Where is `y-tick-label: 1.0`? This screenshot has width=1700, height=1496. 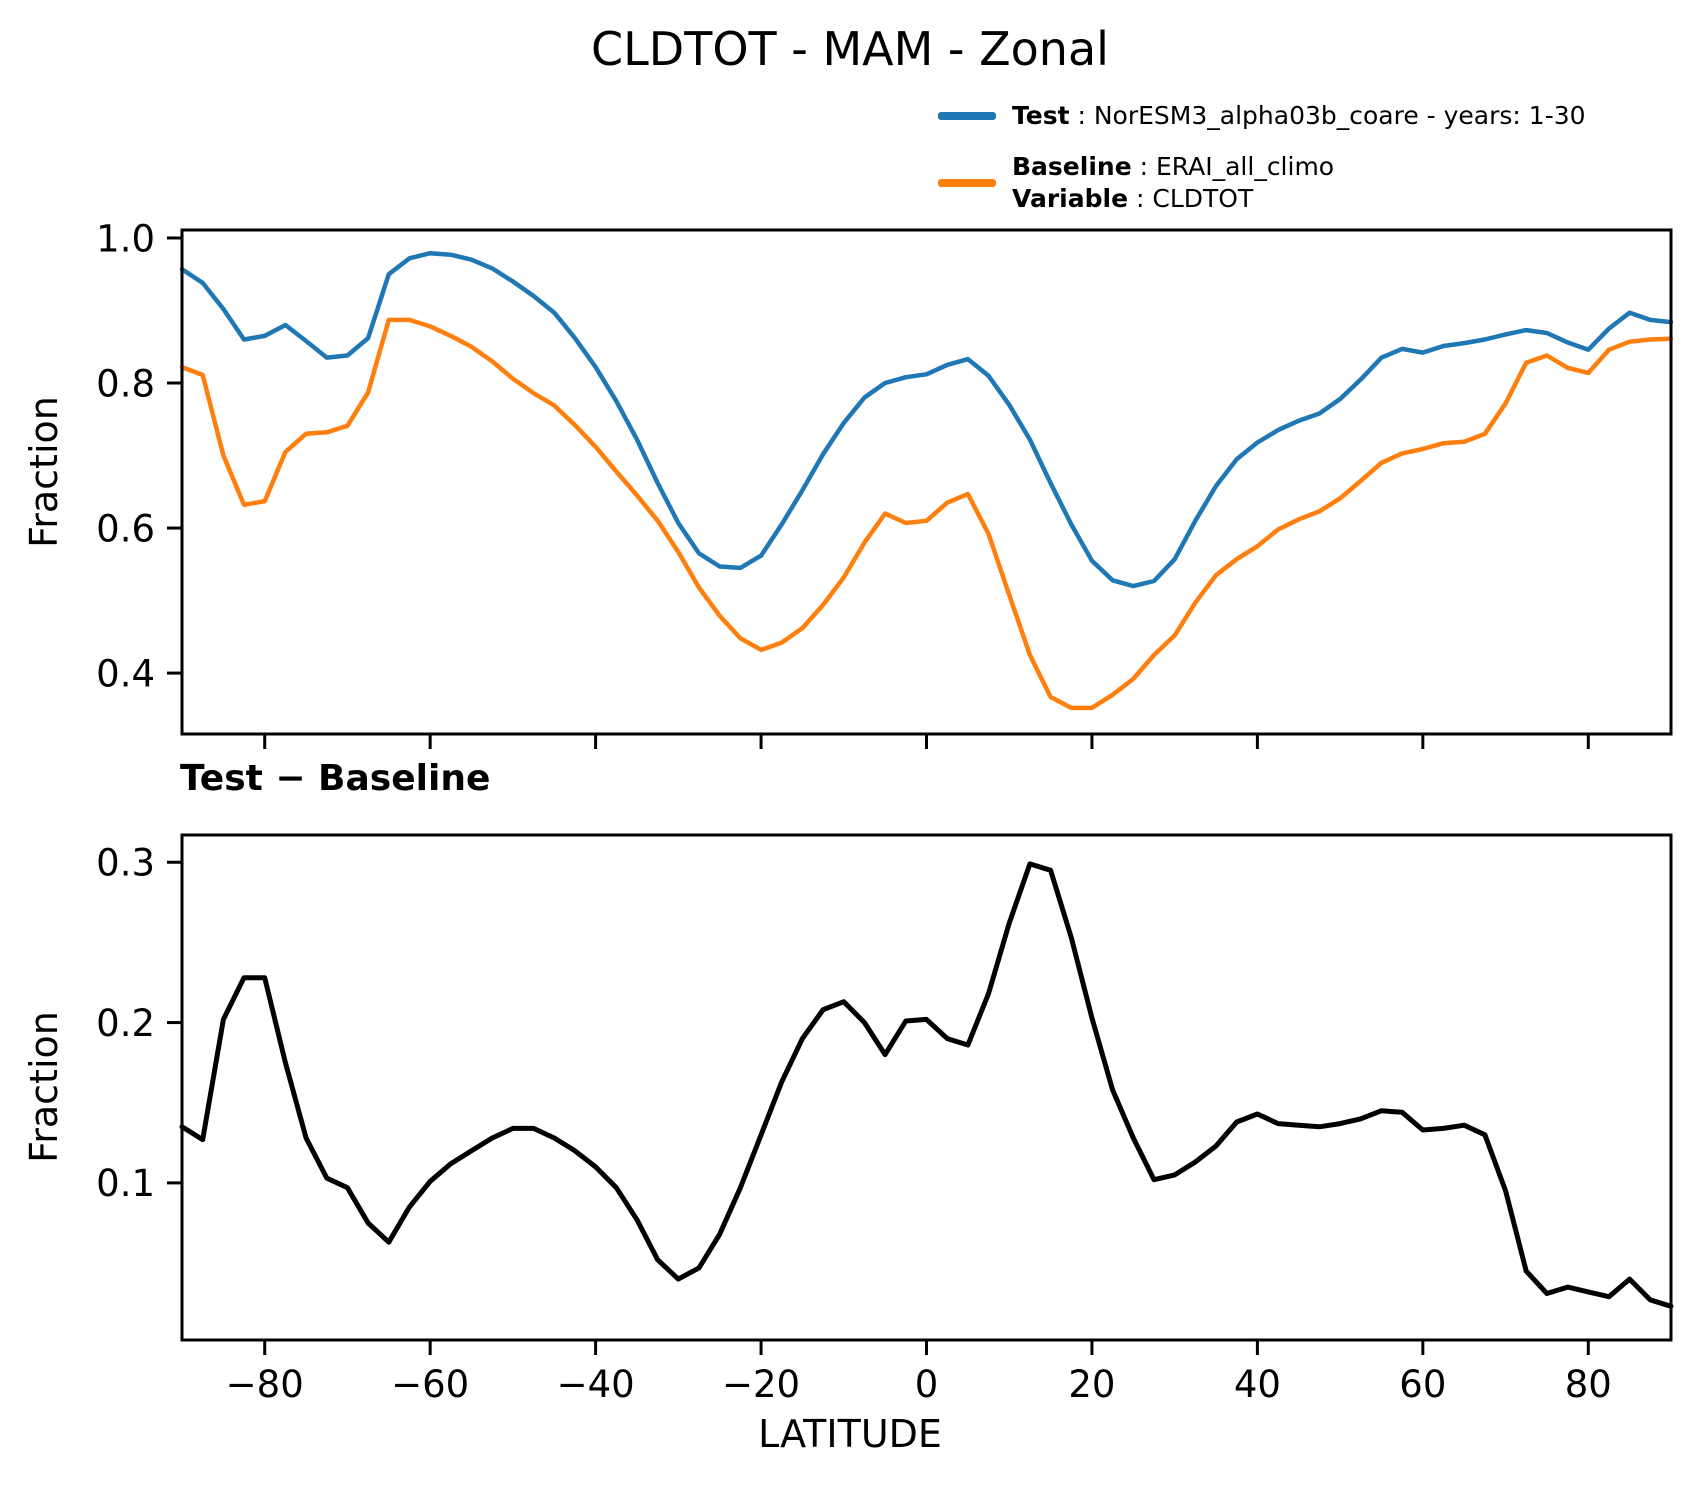 y-tick-label: 1.0 is located at coordinates (125, 238).